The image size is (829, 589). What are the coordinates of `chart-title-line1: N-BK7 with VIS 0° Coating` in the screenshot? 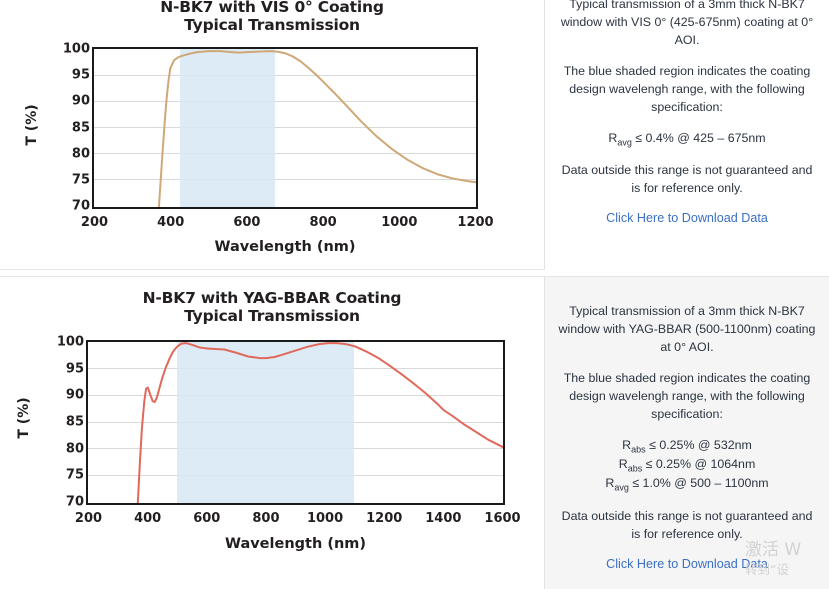 It's located at (272, 8).